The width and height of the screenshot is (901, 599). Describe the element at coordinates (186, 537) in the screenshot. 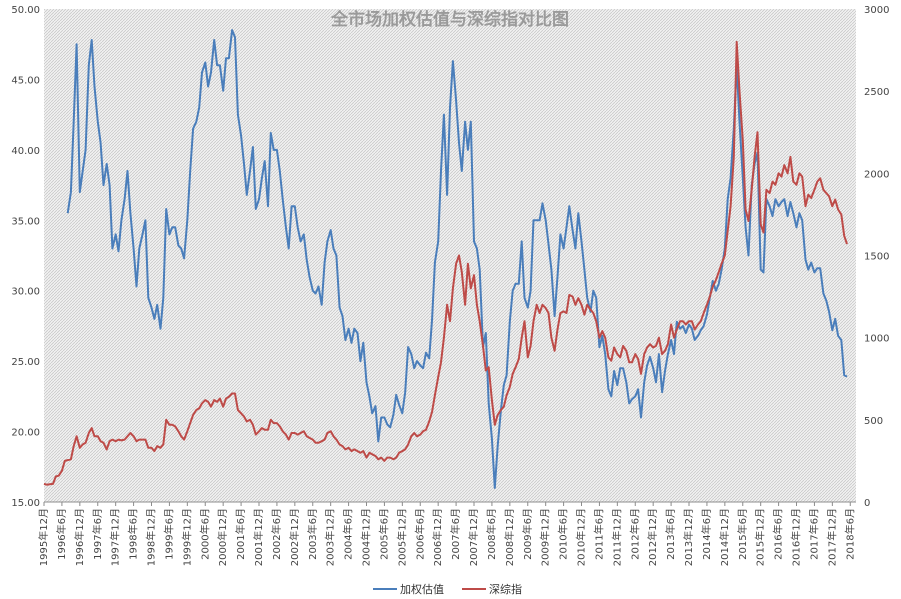

I see `x-tick-label: 1999年12月` at that location.